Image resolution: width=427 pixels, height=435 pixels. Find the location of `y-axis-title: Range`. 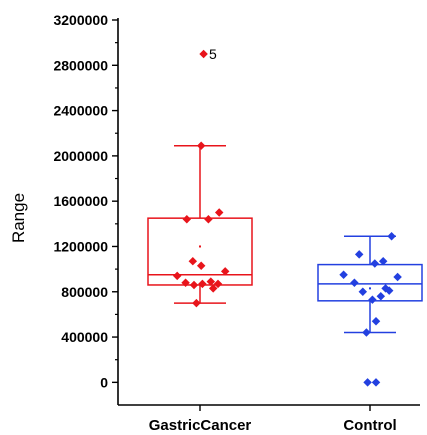

y-axis-title: Range is located at coordinates (18, 218).